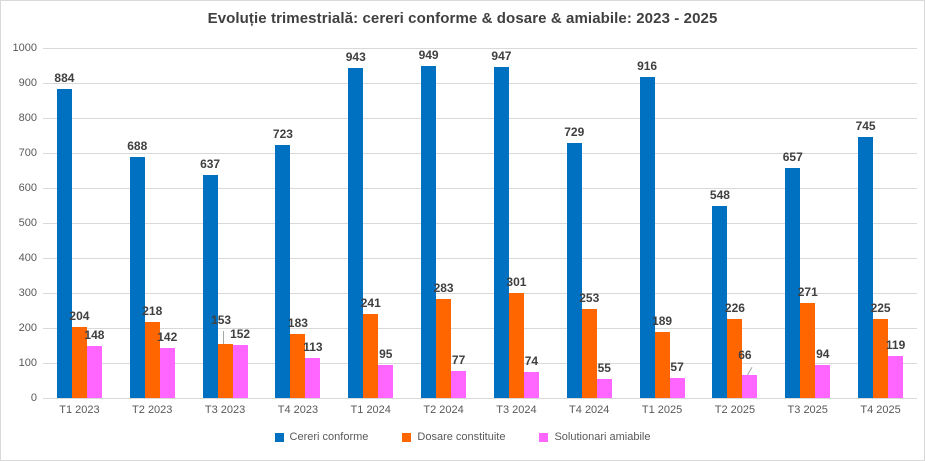 This screenshot has height=461, width=925. What do you see at coordinates (516, 410) in the screenshot?
I see `x-tick-label-t3-2024: T3 2024` at bounding box center [516, 410].